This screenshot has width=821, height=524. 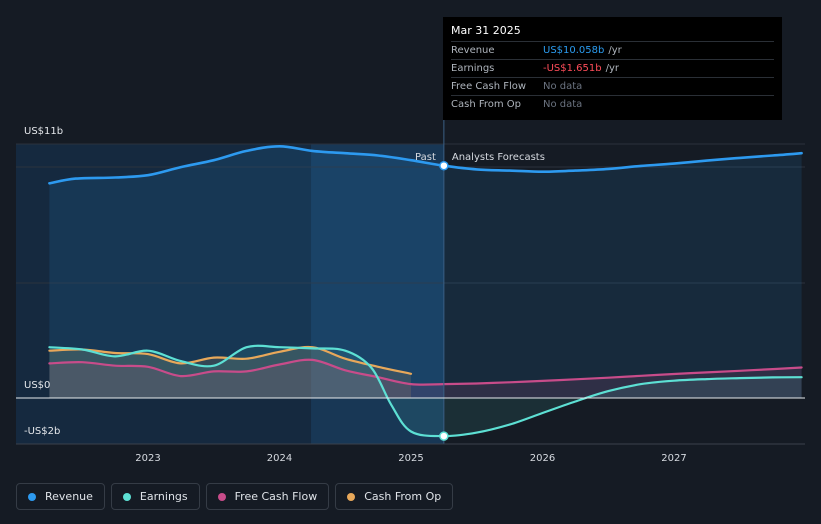 What do you see at coordinates (351, 496) in the screenshot?
I see `cfo-dot-icon` at bounding box center [351, 496].